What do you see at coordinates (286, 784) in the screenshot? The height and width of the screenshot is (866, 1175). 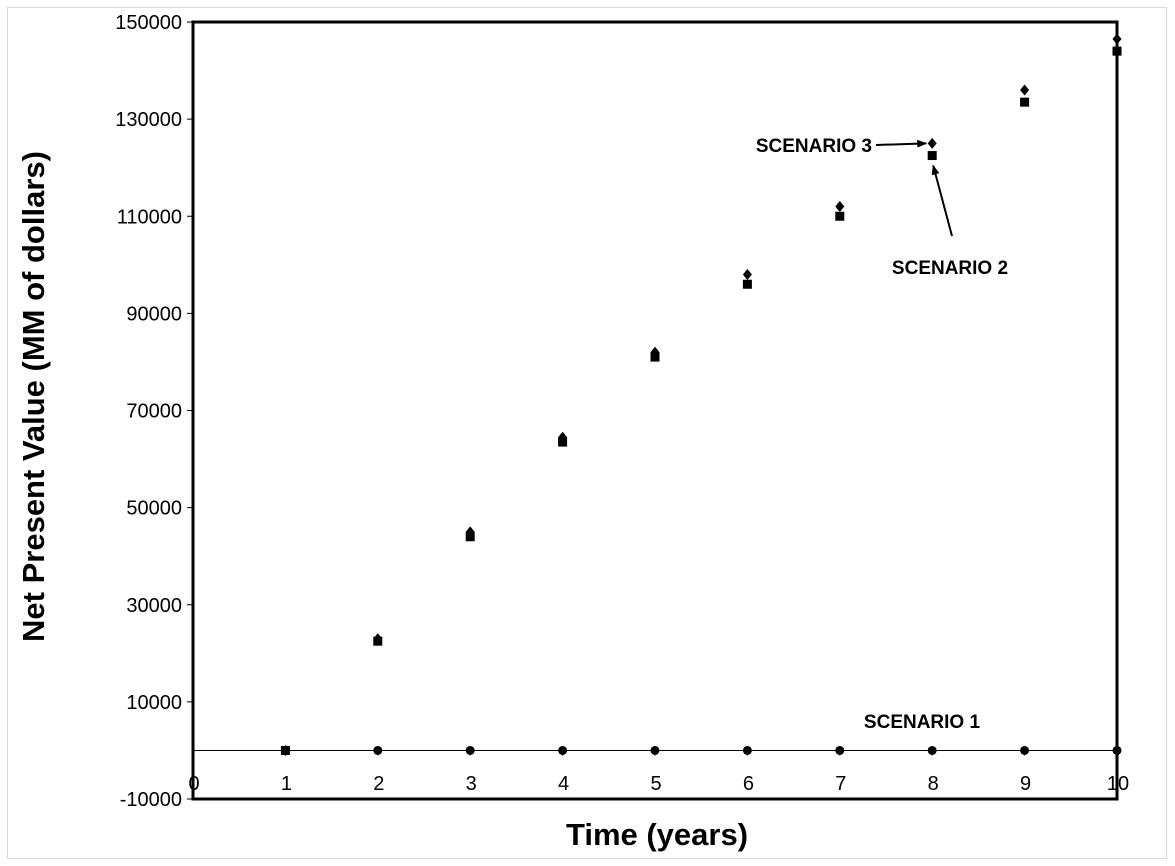 I see `x-tick-label: 1` at bounding box center [286, 784].